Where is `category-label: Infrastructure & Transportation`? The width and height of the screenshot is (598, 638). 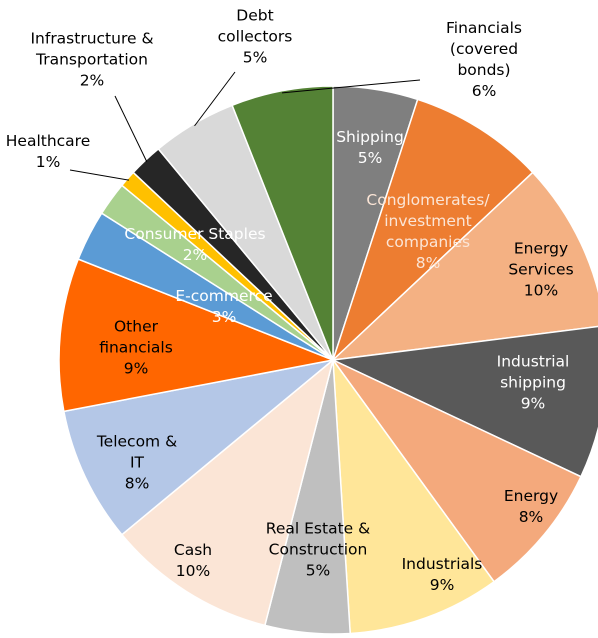
category-label: Infrastructure & Transportation is located at coordinates (92, 49).